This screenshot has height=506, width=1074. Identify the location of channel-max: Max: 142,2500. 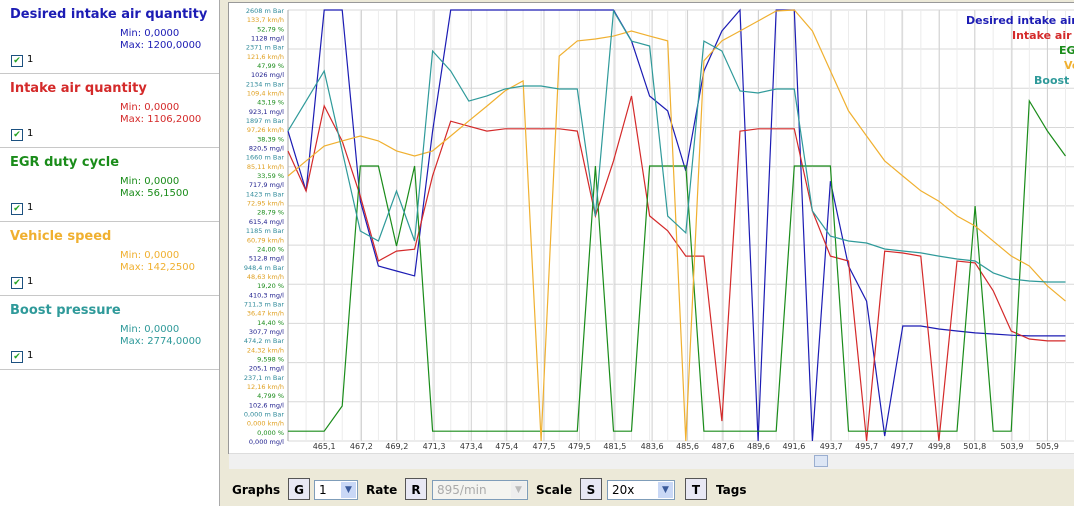
(157, 267).